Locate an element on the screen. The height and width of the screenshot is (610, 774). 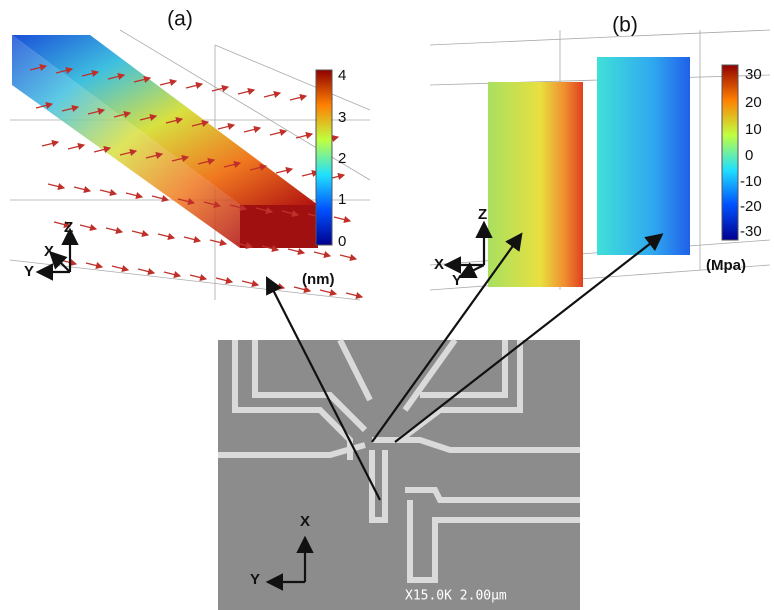
axis-x is located at coordinates (59, 261).